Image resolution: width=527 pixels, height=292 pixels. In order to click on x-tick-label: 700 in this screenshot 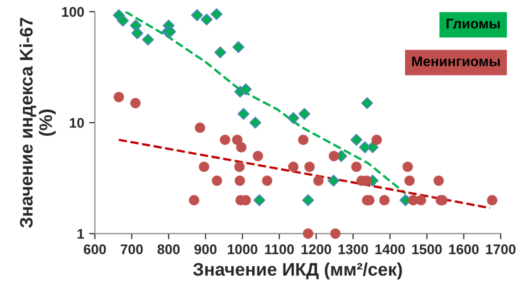, I will do `click(131, 249)`.